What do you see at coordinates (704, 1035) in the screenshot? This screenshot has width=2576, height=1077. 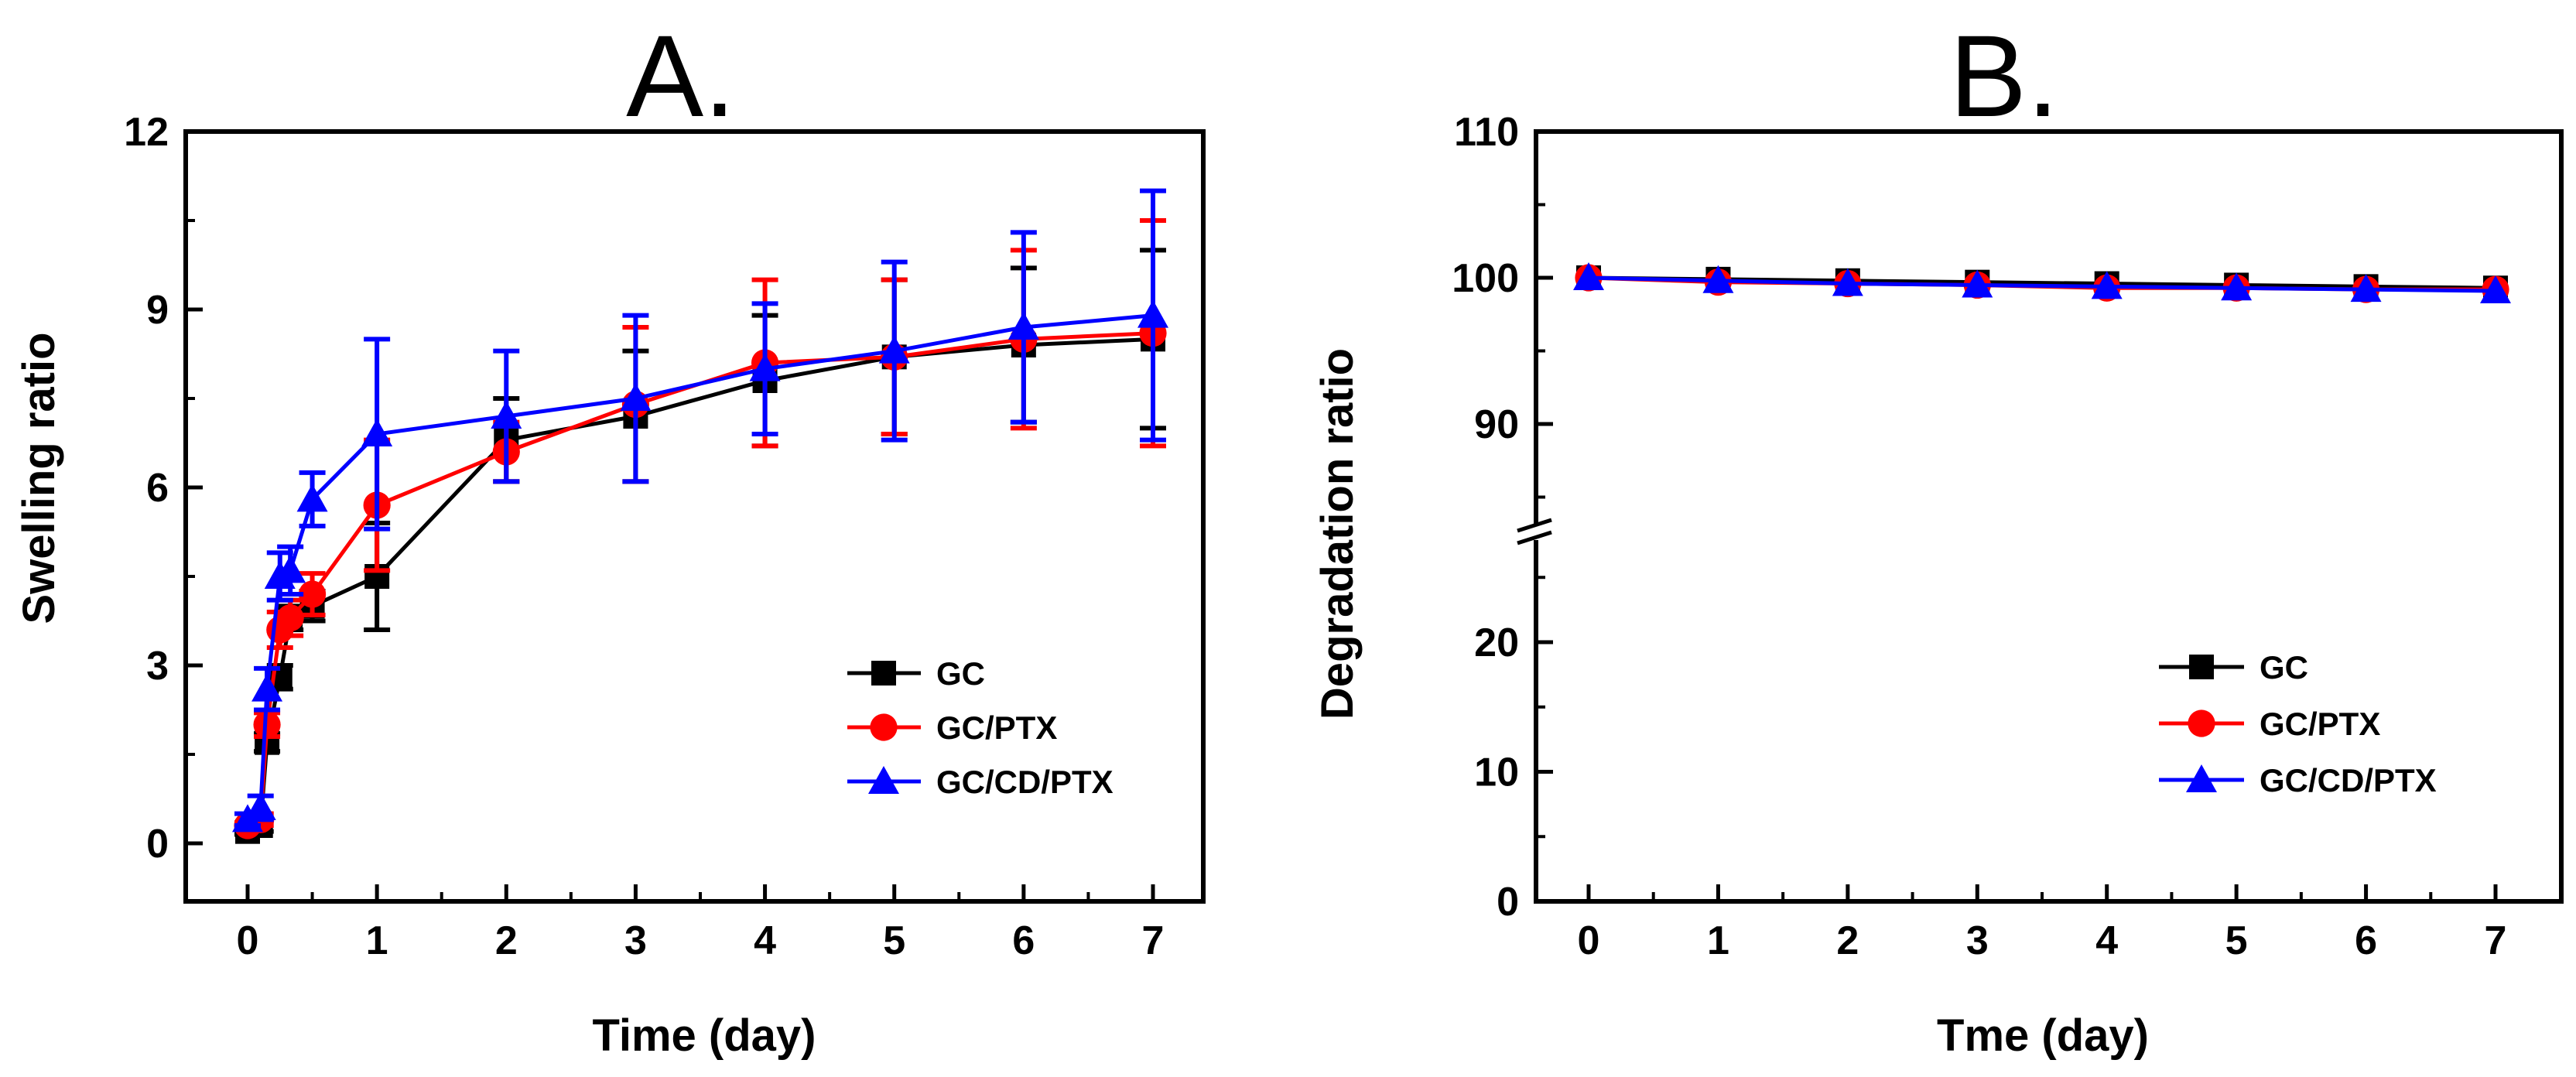 I see `panel-a-x-axis-title: Time (day)` at bounding box center [704, 1035].